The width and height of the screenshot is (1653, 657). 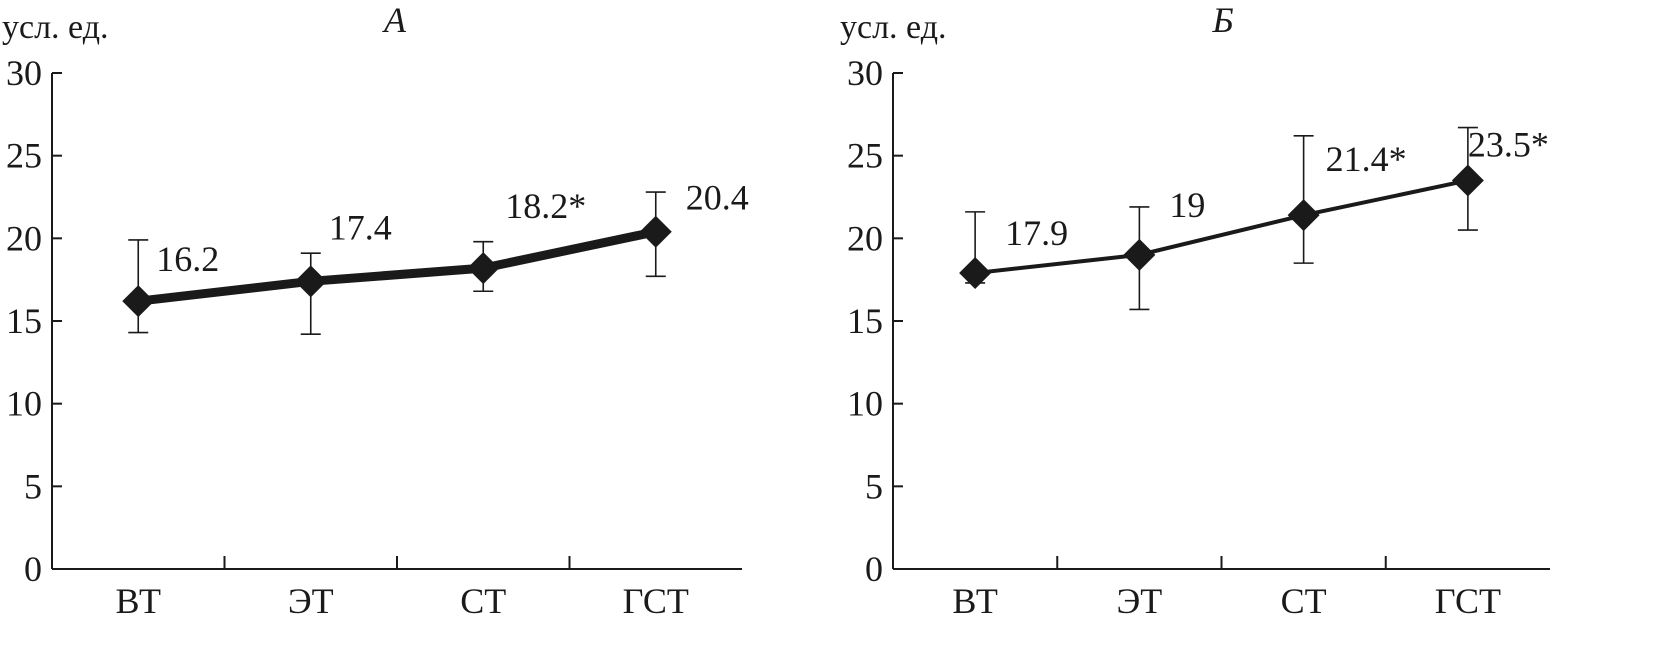 I want to click on data-label: 17.9, so click(x=1036, y=233).